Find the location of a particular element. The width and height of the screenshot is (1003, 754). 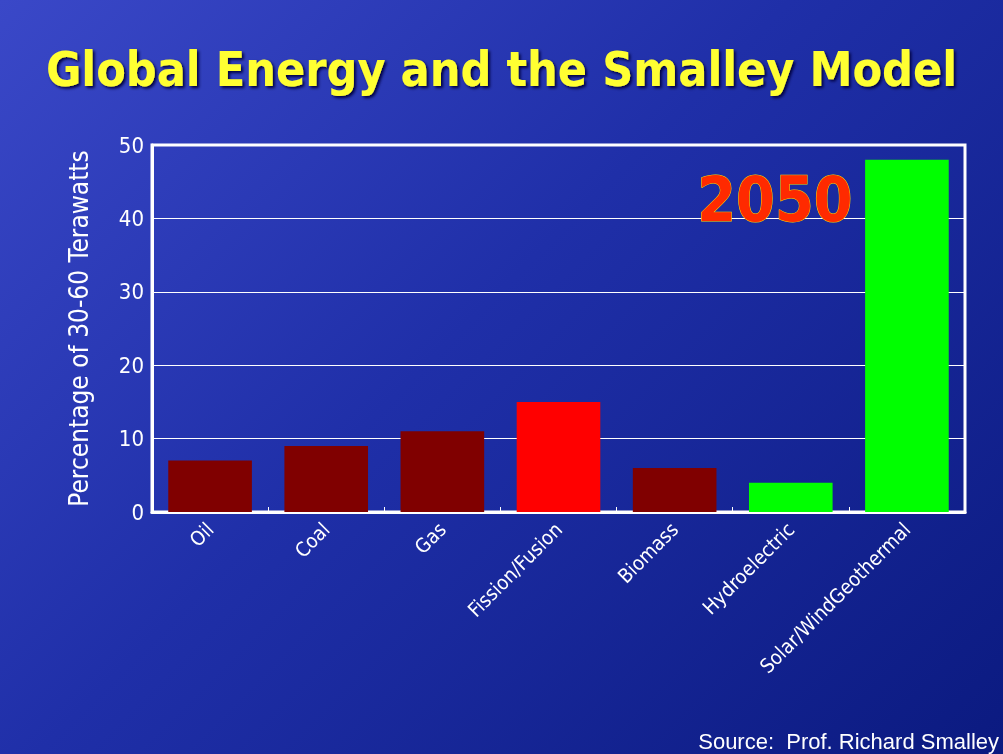

x-tick-label: Oil is located at coordinates (201, 534).